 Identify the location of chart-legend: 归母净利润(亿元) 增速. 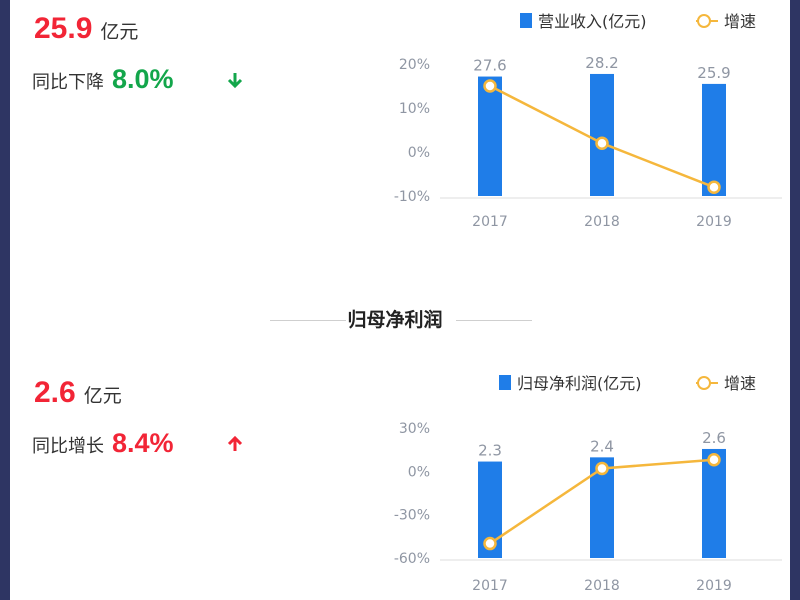
(627, 383).